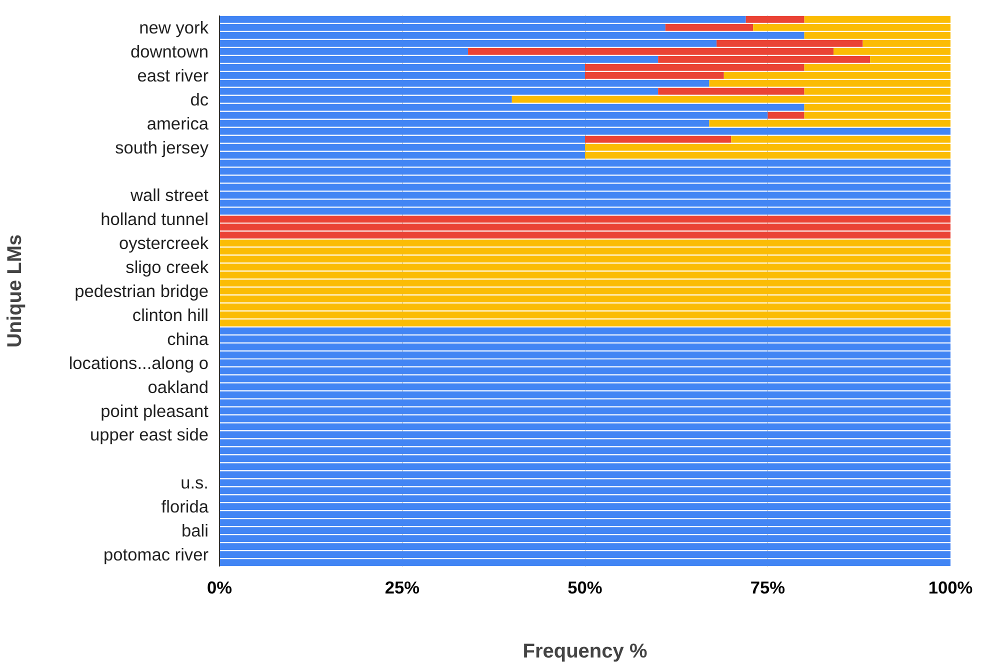 The height and width of the screenshot is (670, 988). I want to click on x-tick-label: 100%, so click(950, 588).